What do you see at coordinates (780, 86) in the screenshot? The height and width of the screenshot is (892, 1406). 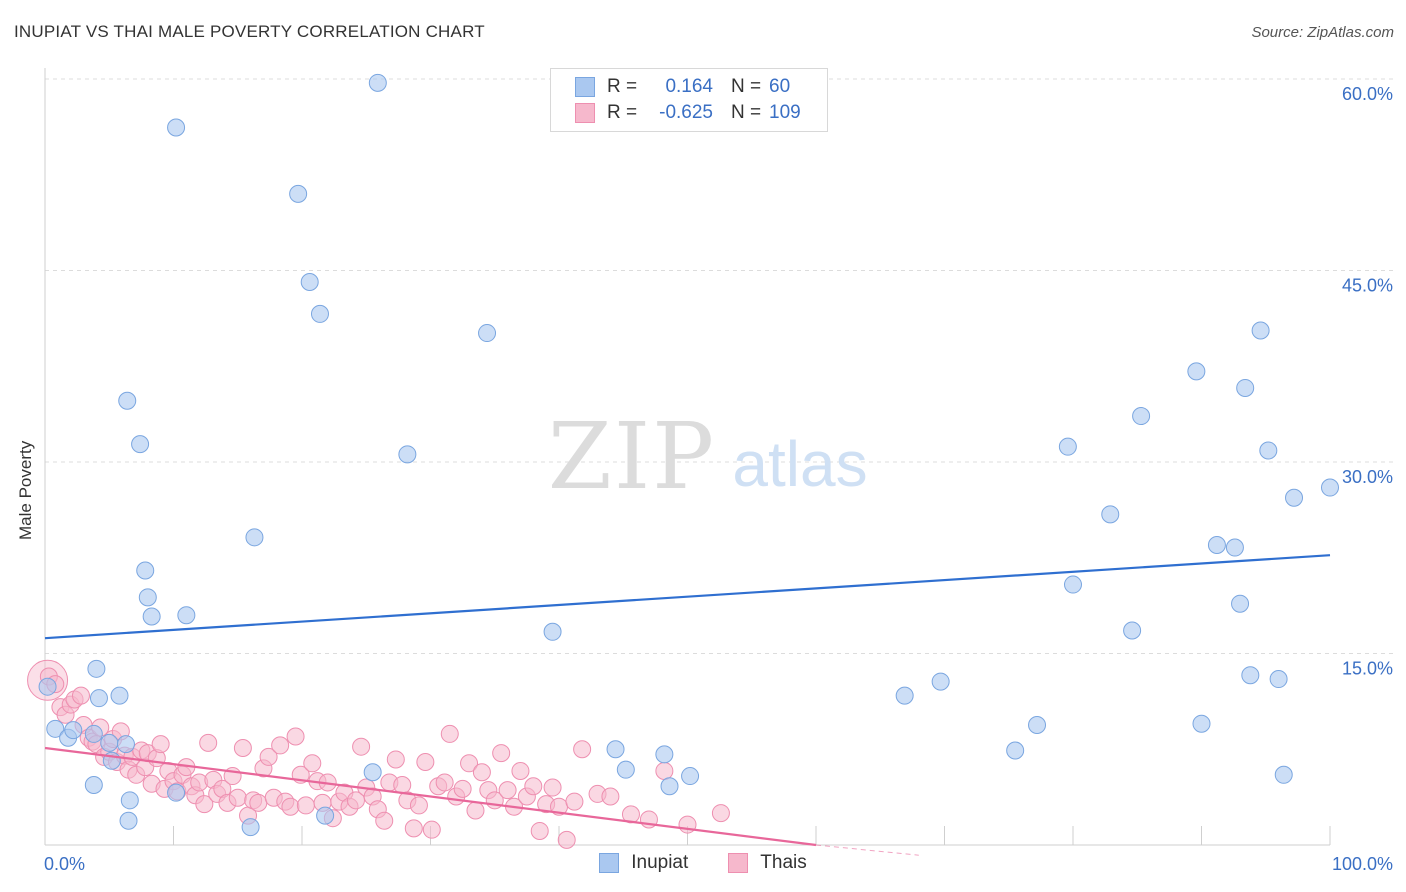 I see `n-value: 60` at bounding box center [780, 86].